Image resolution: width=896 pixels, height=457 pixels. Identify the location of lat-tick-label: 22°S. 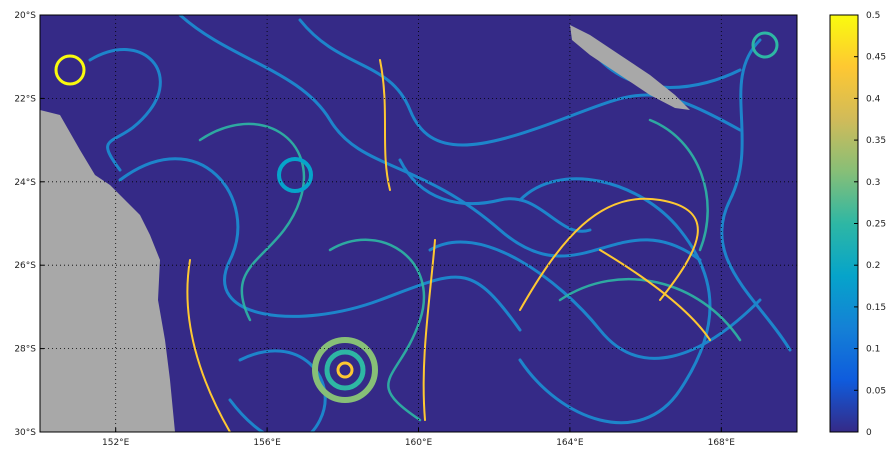
(25, 99).